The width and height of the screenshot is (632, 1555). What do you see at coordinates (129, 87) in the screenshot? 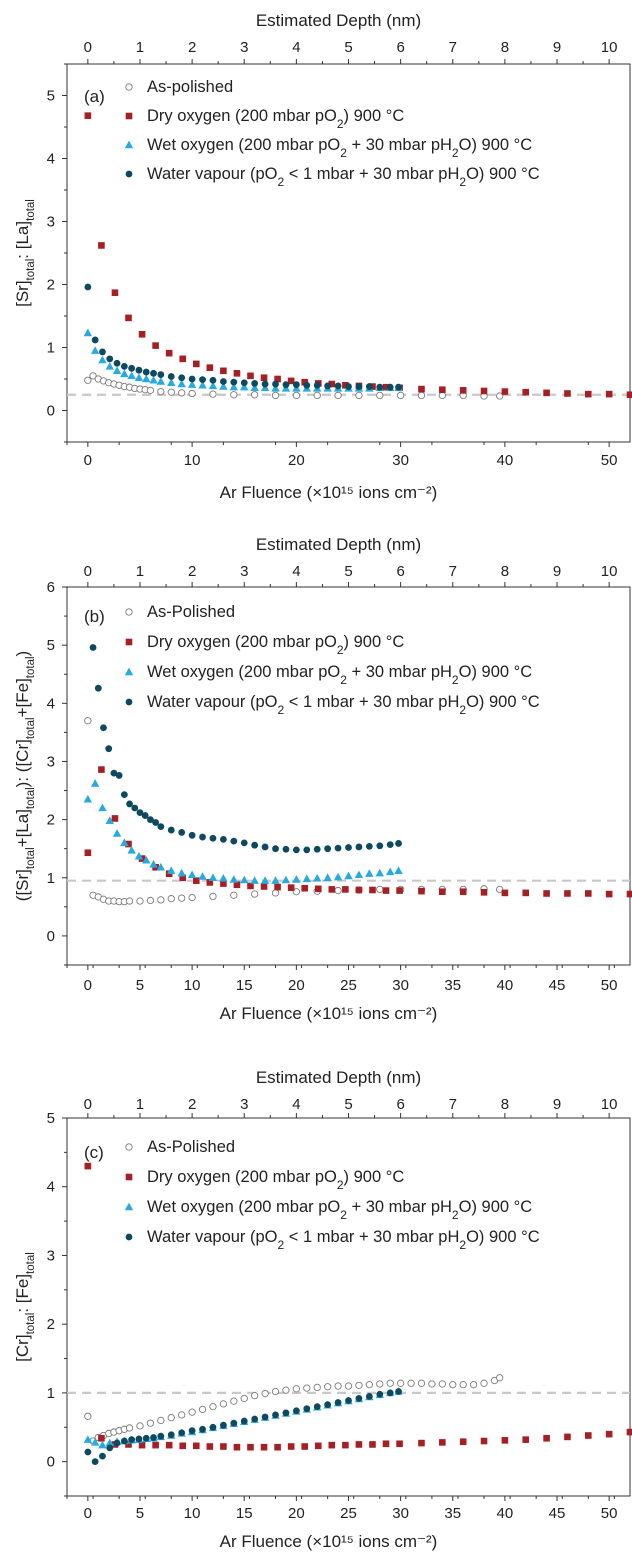
I see `panel-a-legend-symbol` at bounding box center [129, 87].